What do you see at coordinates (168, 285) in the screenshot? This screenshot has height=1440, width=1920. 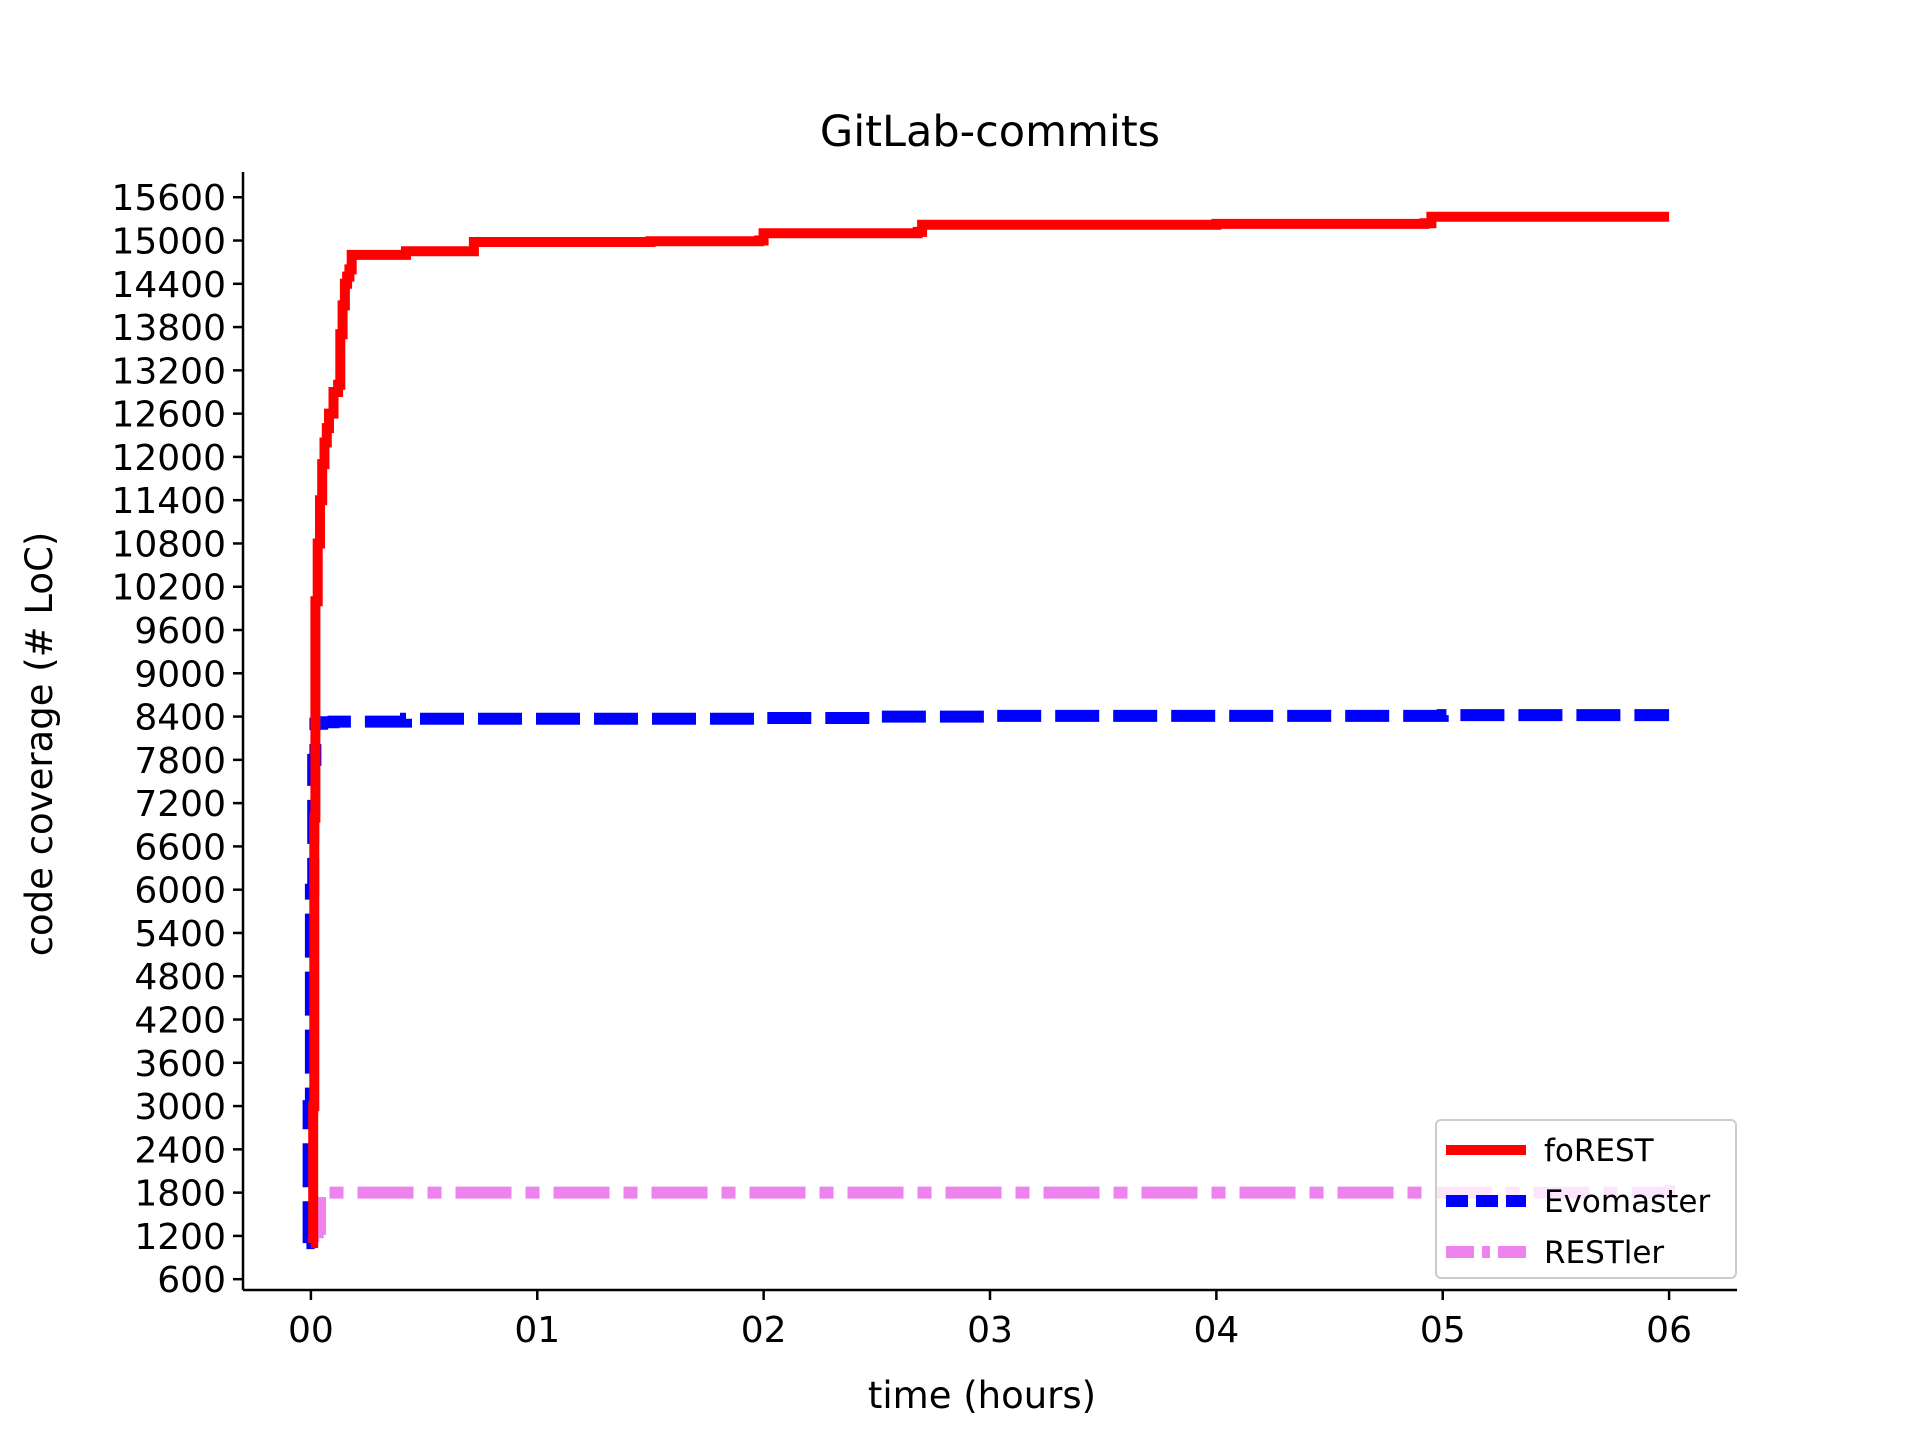 I see `y-tick-label: 14400` at bounding box center [168, 285].